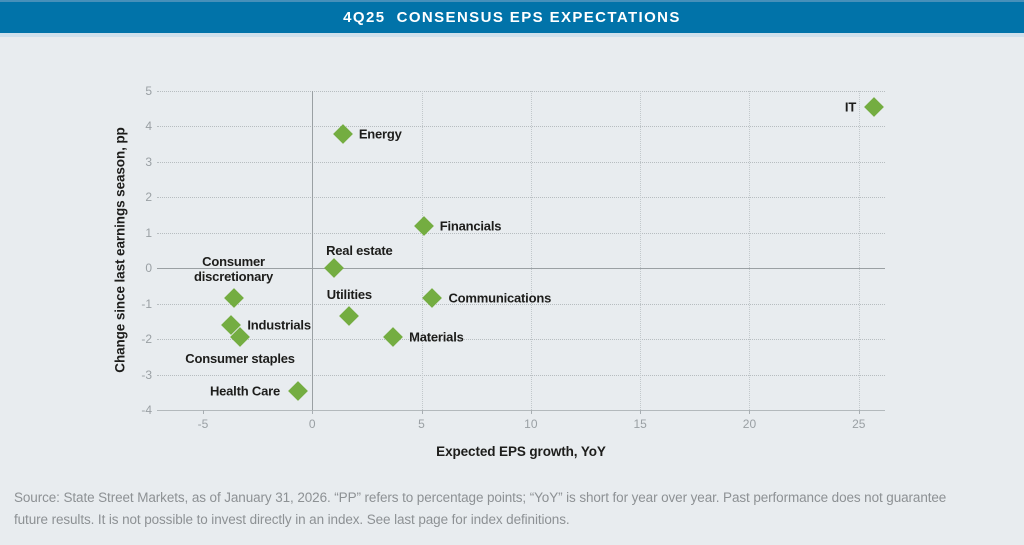 The image size is (1024, 545). Describe the element at coordinates (244, 390) in the screenshot. I see `data-point-label: Health Care` at that location.